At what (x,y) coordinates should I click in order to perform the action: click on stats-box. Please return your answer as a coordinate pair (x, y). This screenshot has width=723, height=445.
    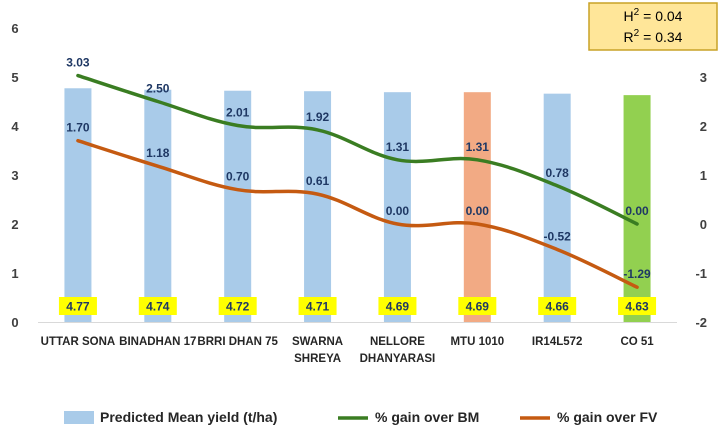
    Looking at the image, I should click on (653, 26).